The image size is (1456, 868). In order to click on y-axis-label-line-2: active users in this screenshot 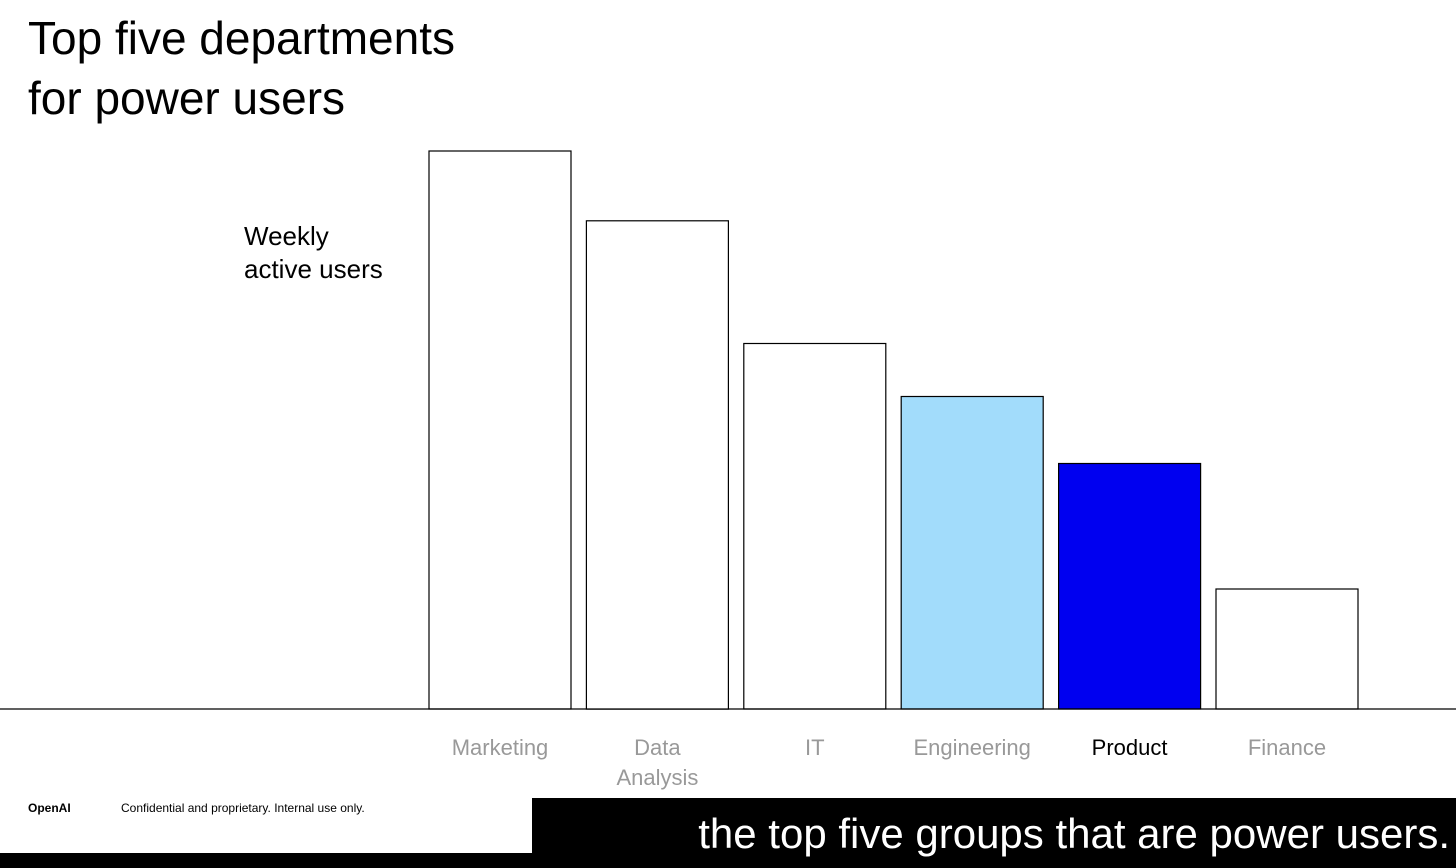, I will do `click(313, 269)`.